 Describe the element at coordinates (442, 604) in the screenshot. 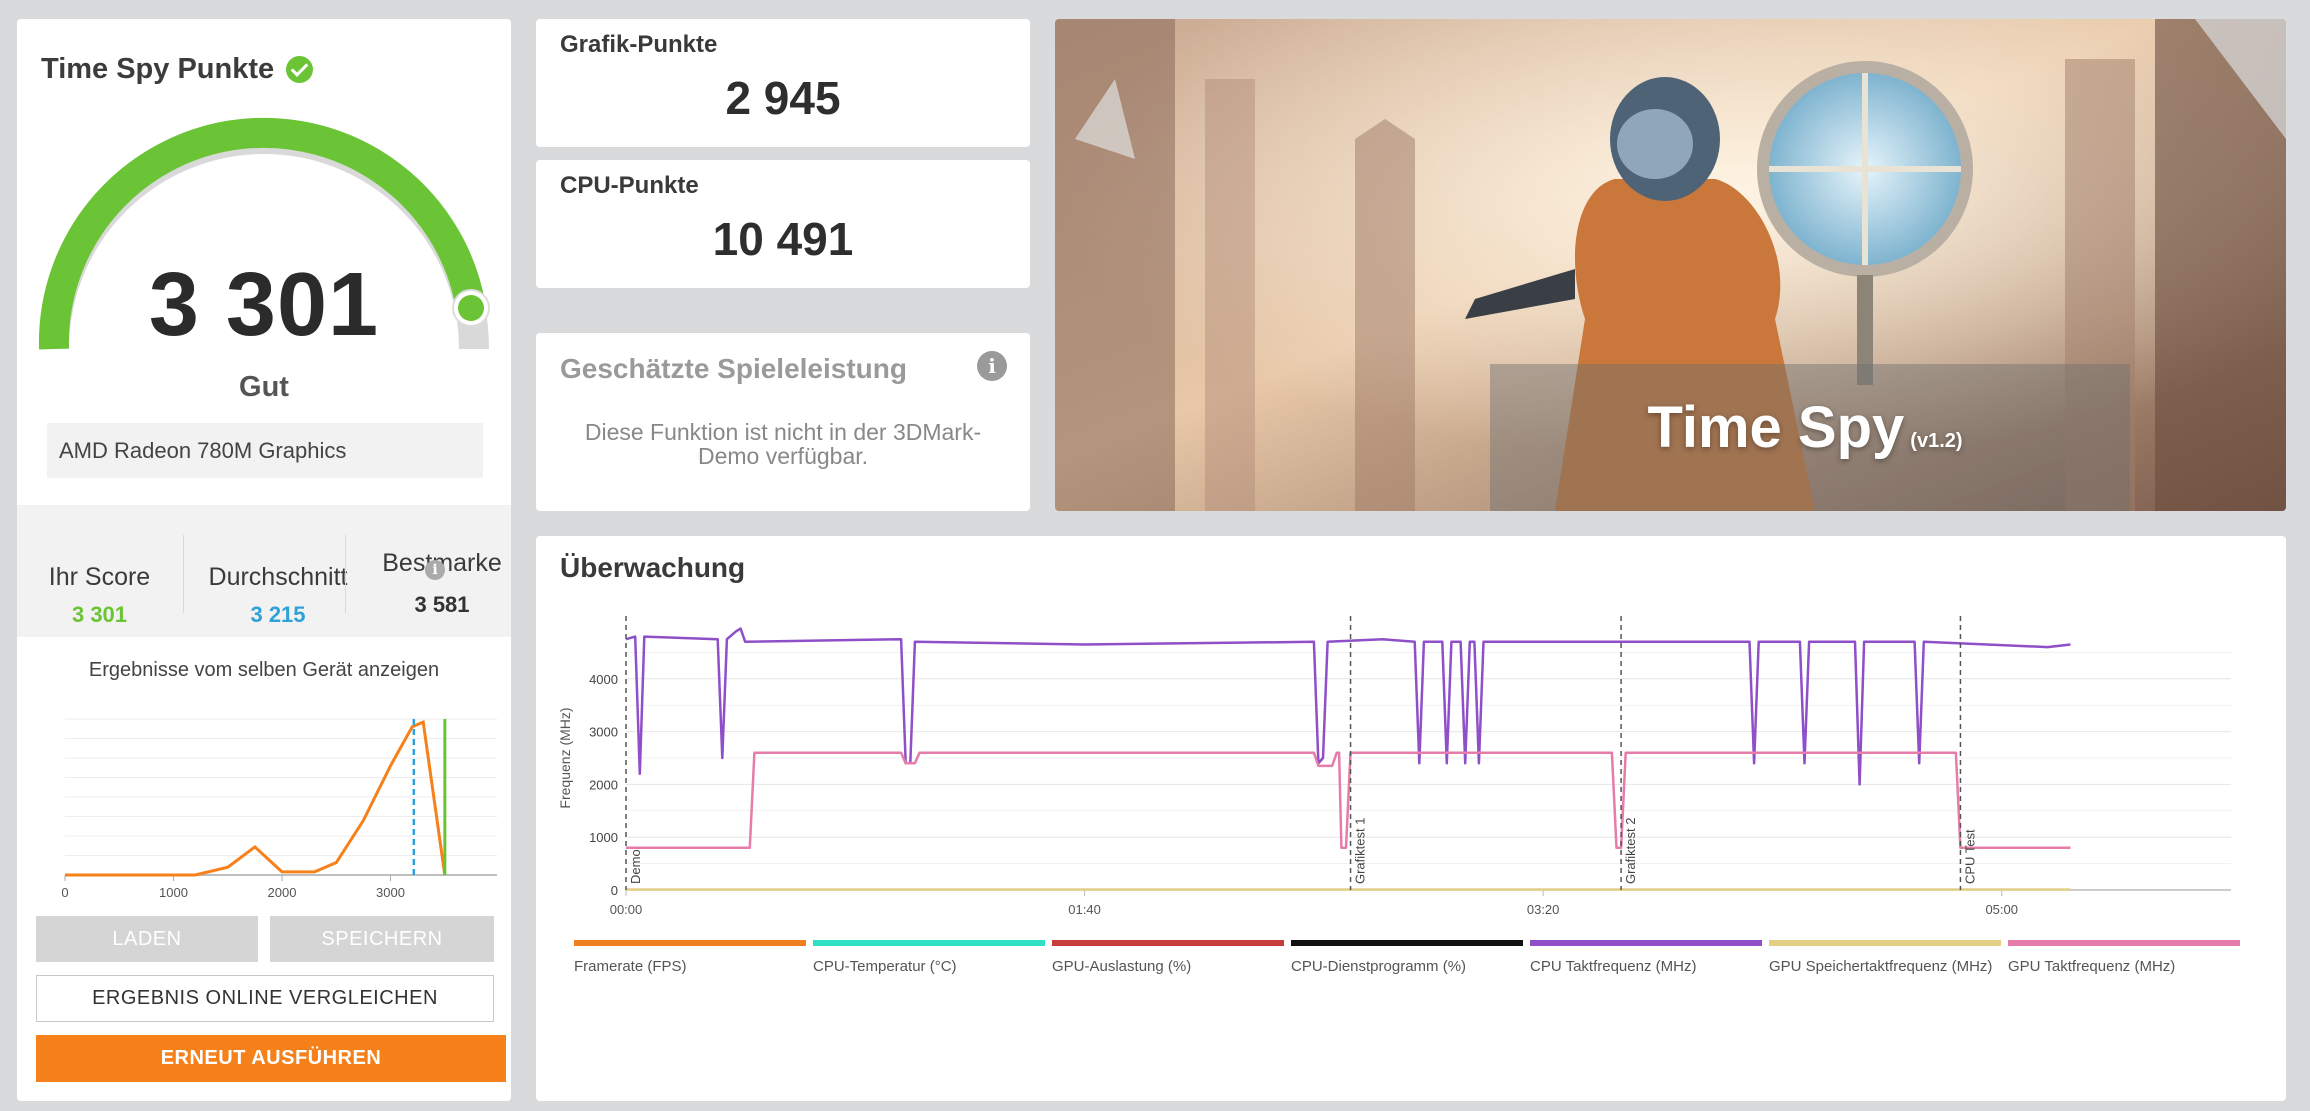

I see `best-value: 3 581` at that location.